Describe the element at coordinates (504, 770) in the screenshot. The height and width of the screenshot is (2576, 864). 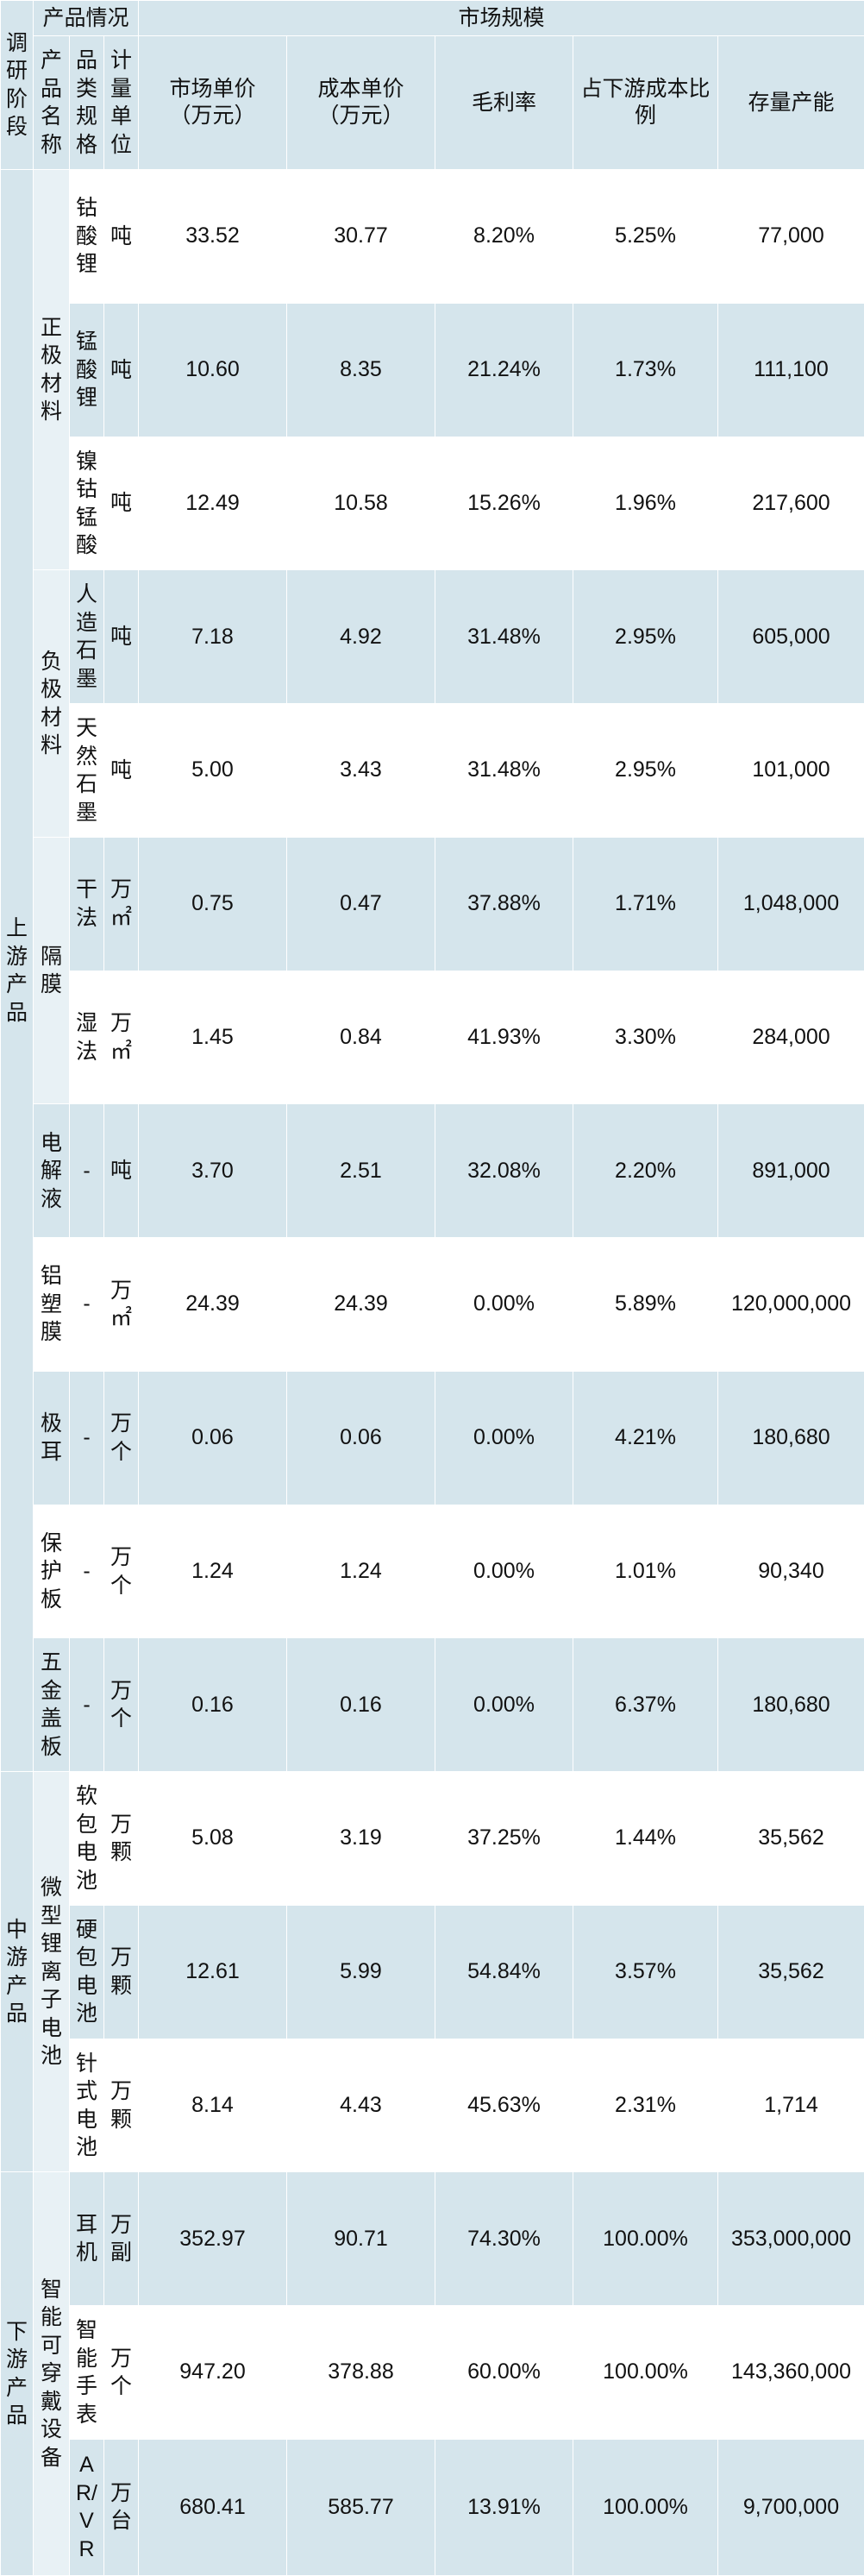
I see `margin-cell: 31.48%` at that location.